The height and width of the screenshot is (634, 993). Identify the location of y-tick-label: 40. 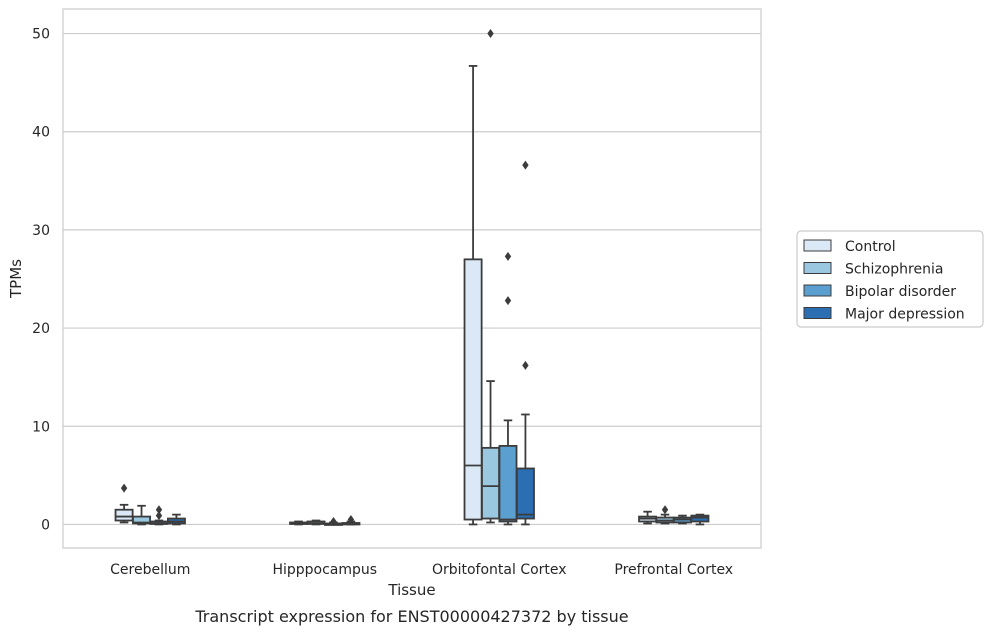
(41, 133).